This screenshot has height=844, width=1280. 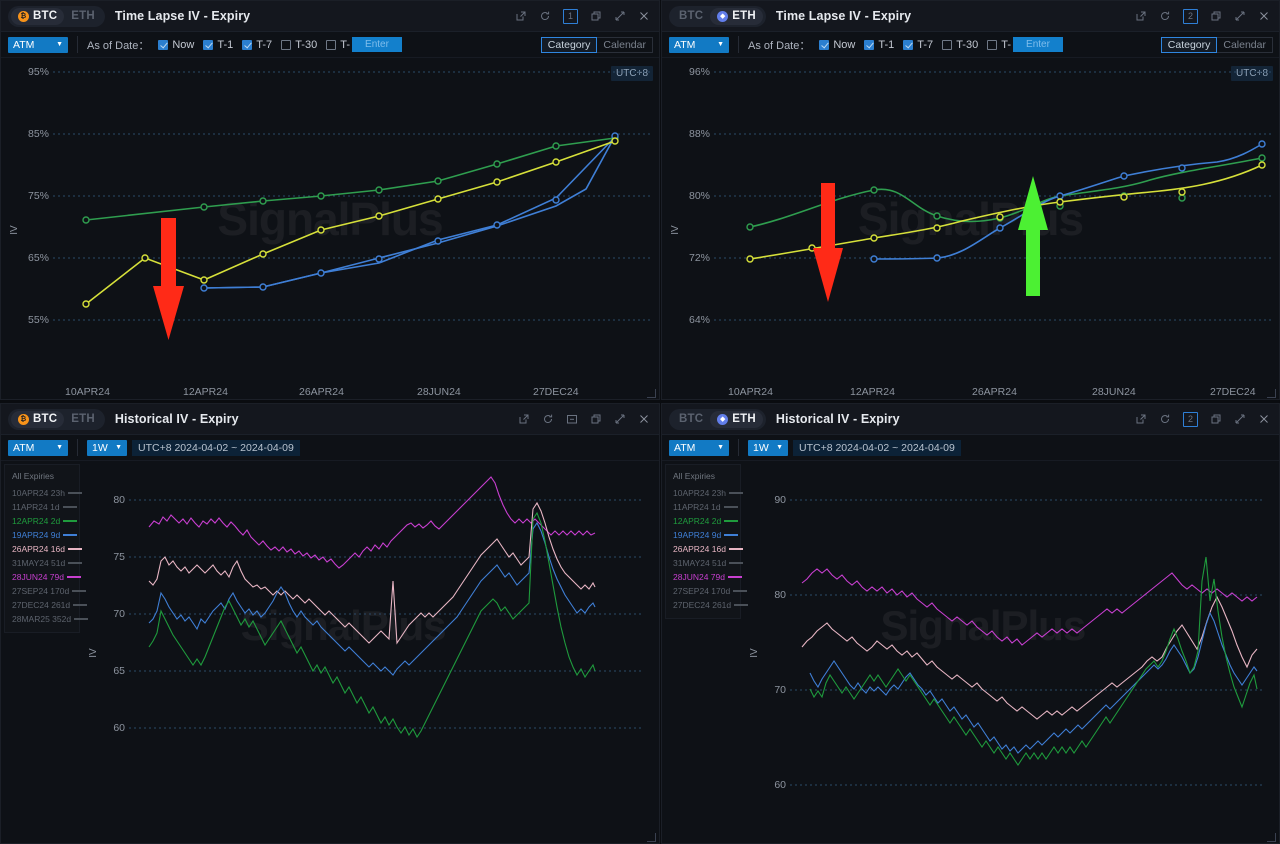 I want to click on svg-text: 85%, so click(x=38, y=134).